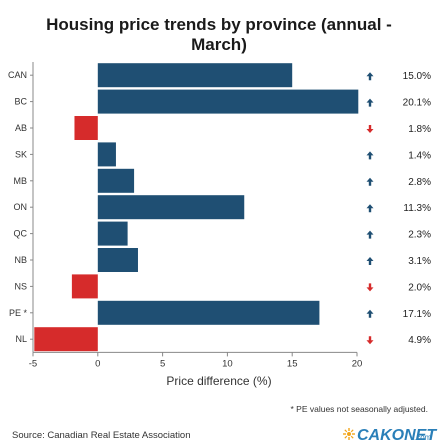 This screenshot has width=438, height=447. Describe the element at coordinates (397, 435) in the screenshot. I see `logo-text: CAKONET` at that location.